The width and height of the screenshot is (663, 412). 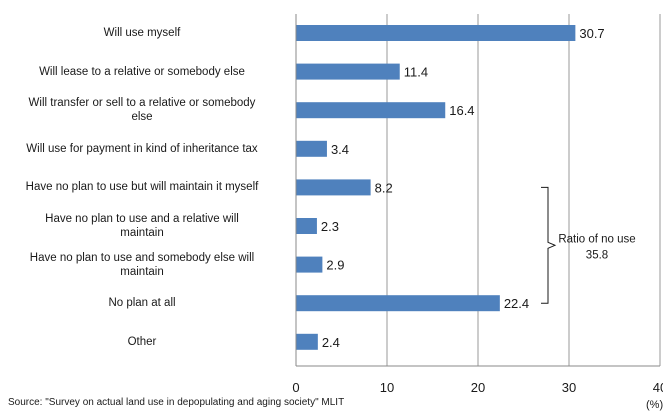 I want to click on x-tick-label: 20, so click(x=478, y=387).